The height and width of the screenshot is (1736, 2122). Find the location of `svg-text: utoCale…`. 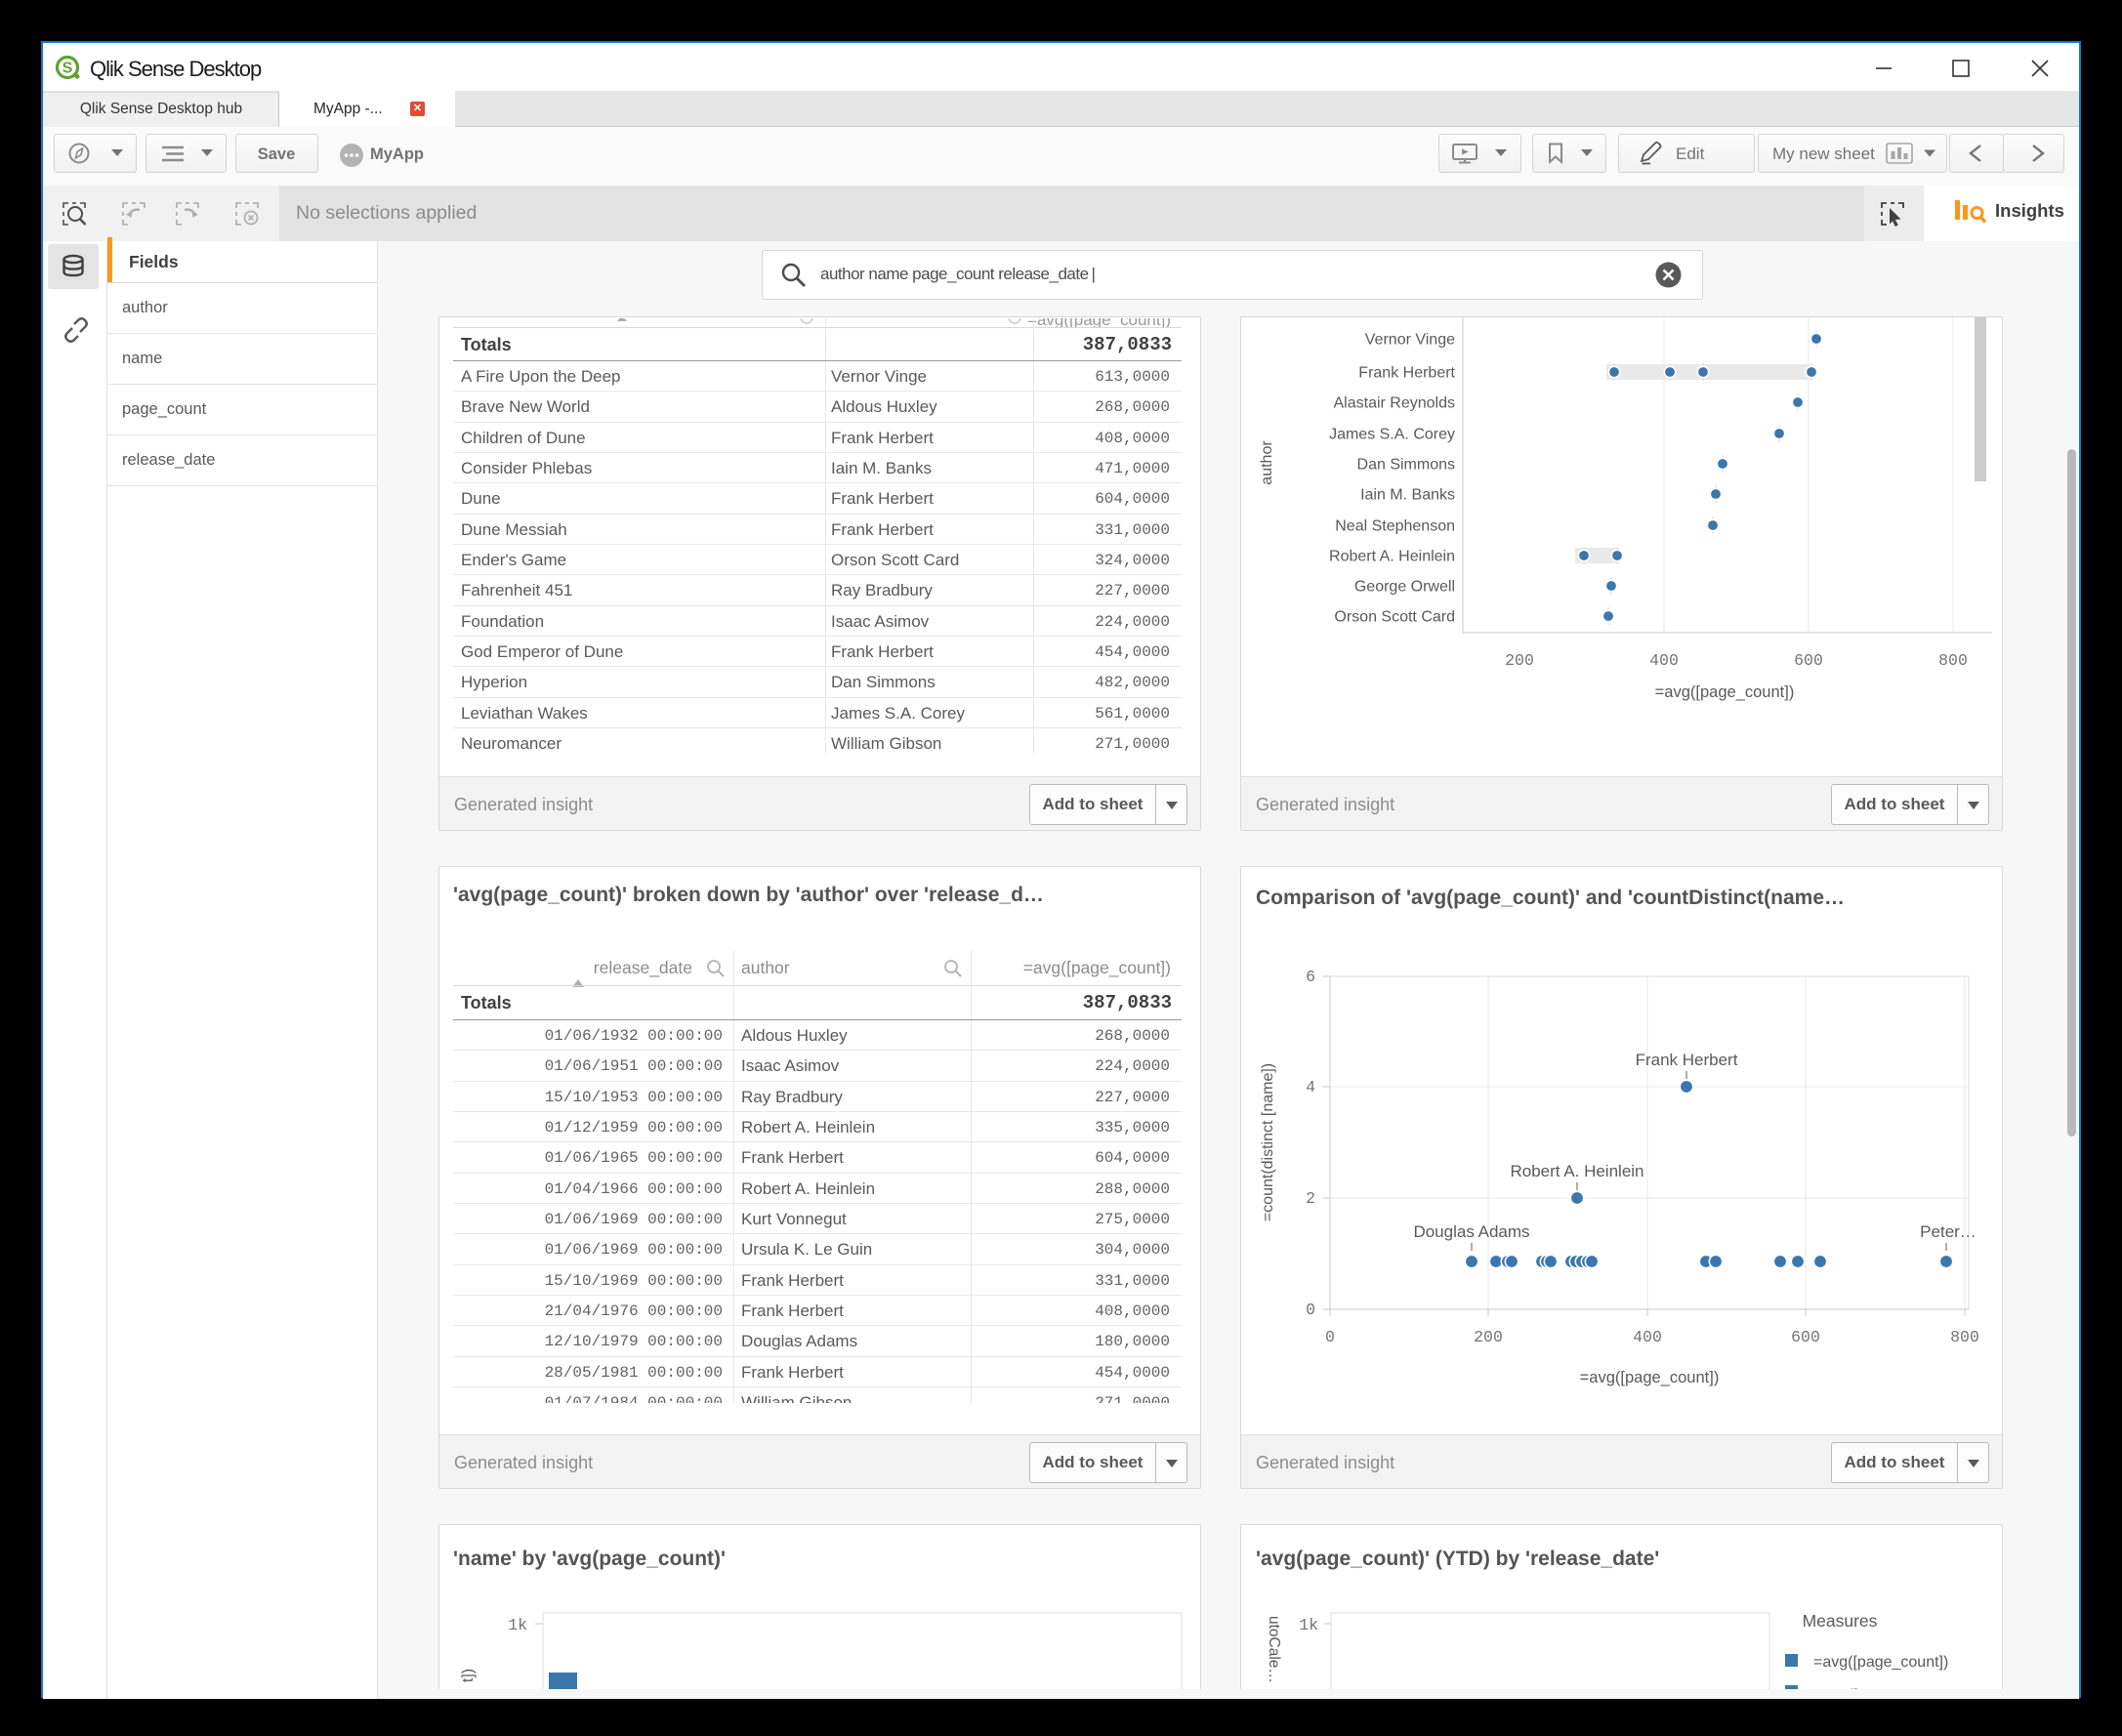

svg-text: utoCale… is located at coordinates (1274, 1649).